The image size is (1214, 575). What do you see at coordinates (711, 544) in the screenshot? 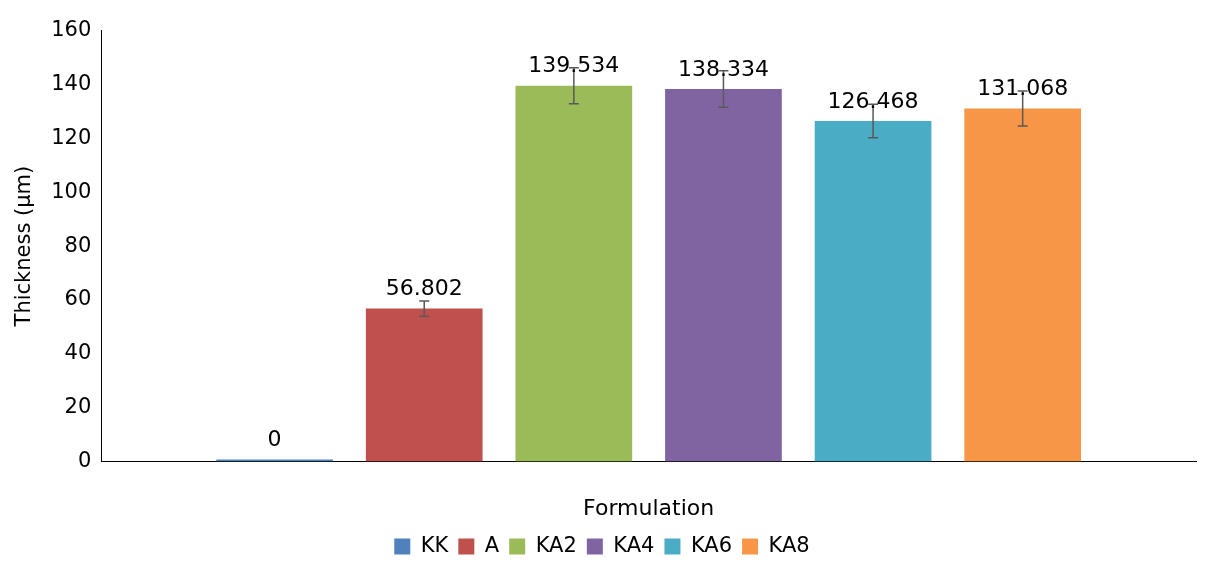
I see `legend-label: KA6` at bounding box center [711, 544].